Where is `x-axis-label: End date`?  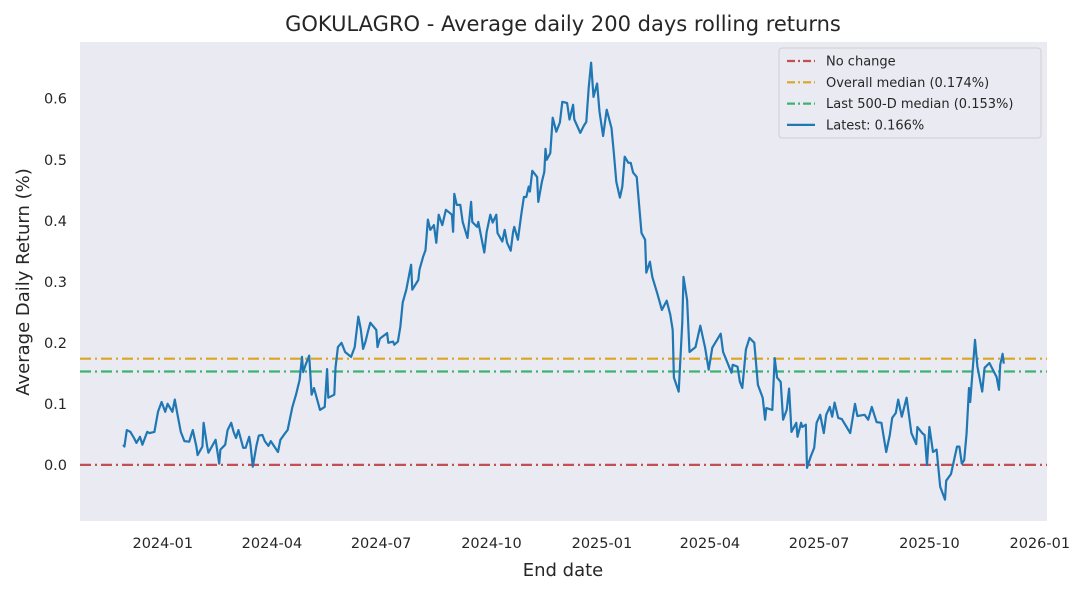
x-axis-label: End date is located at coordinates (563, 570).